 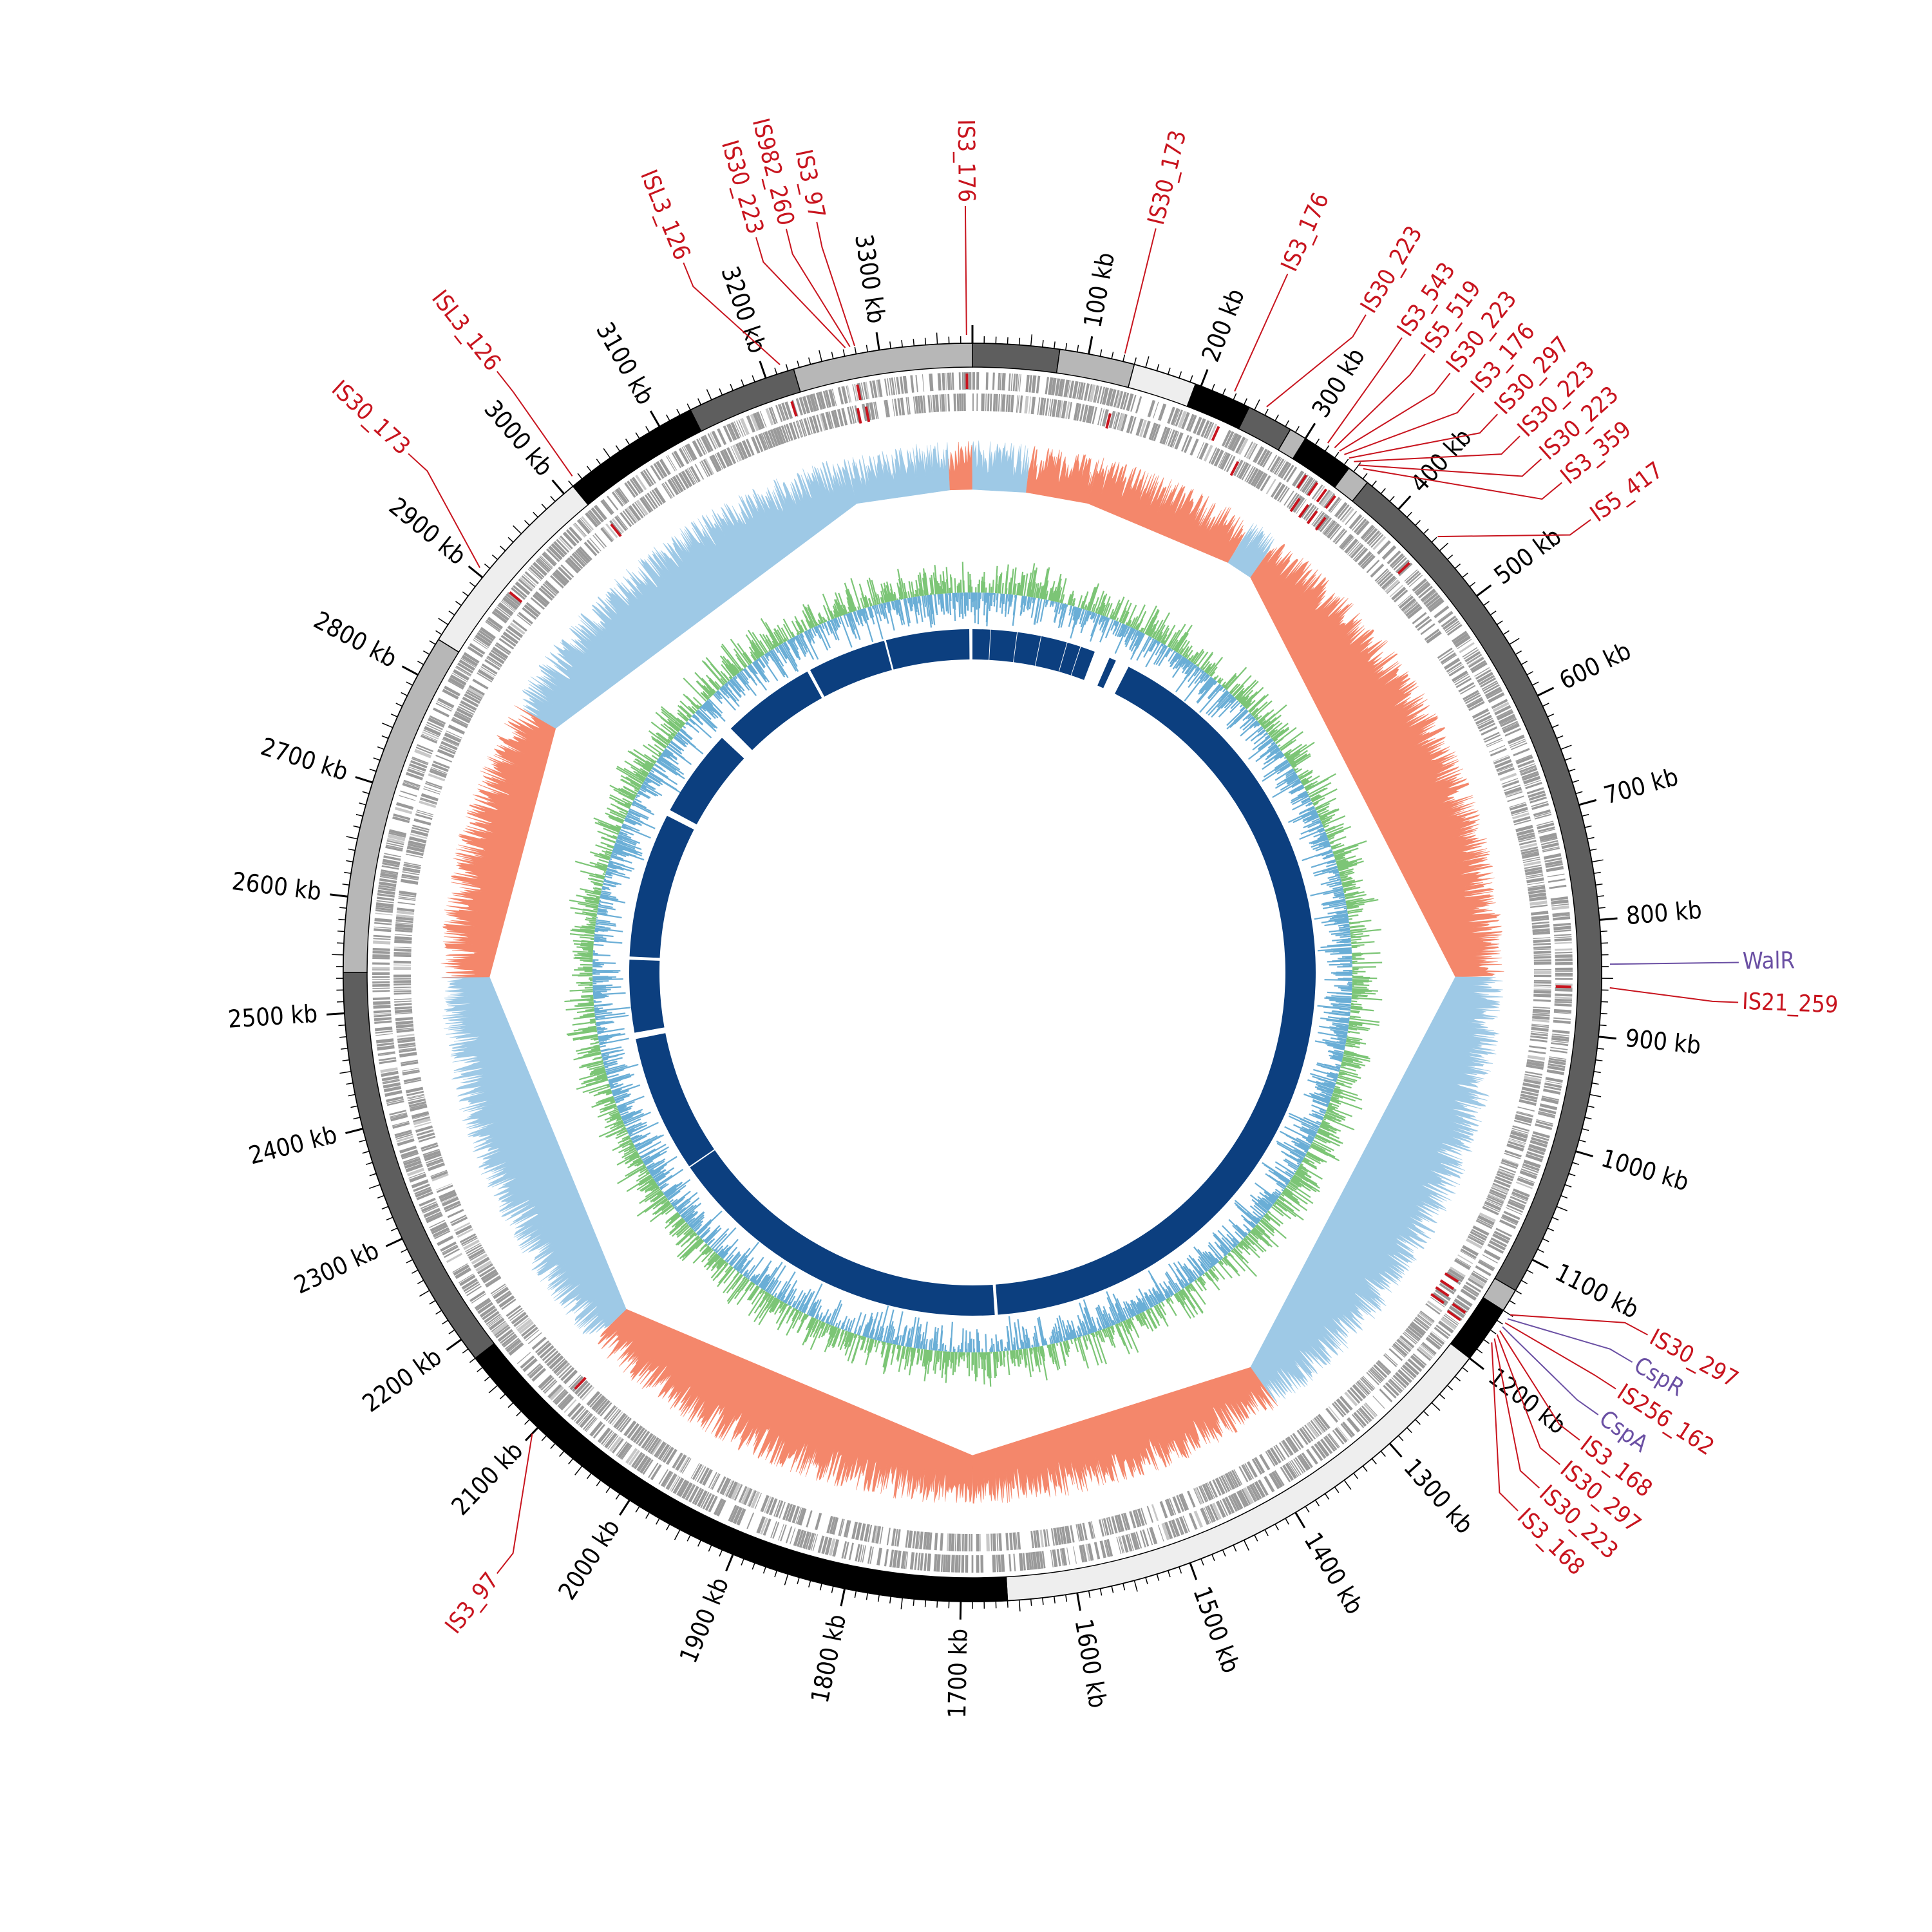 I want to click on tick-label: 300 kb, so click(x=1338, y=382).